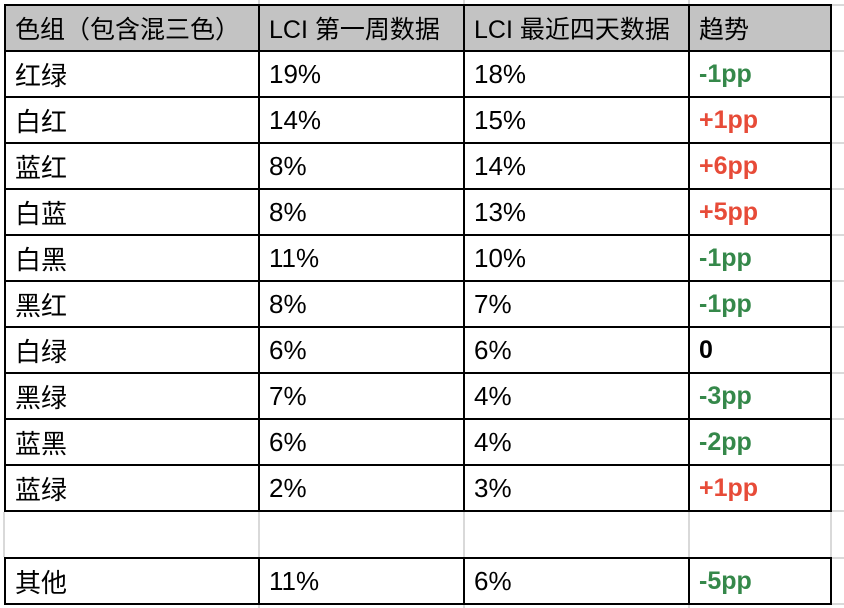  I want to click on cell-group: 白黑, so click(132, 258).